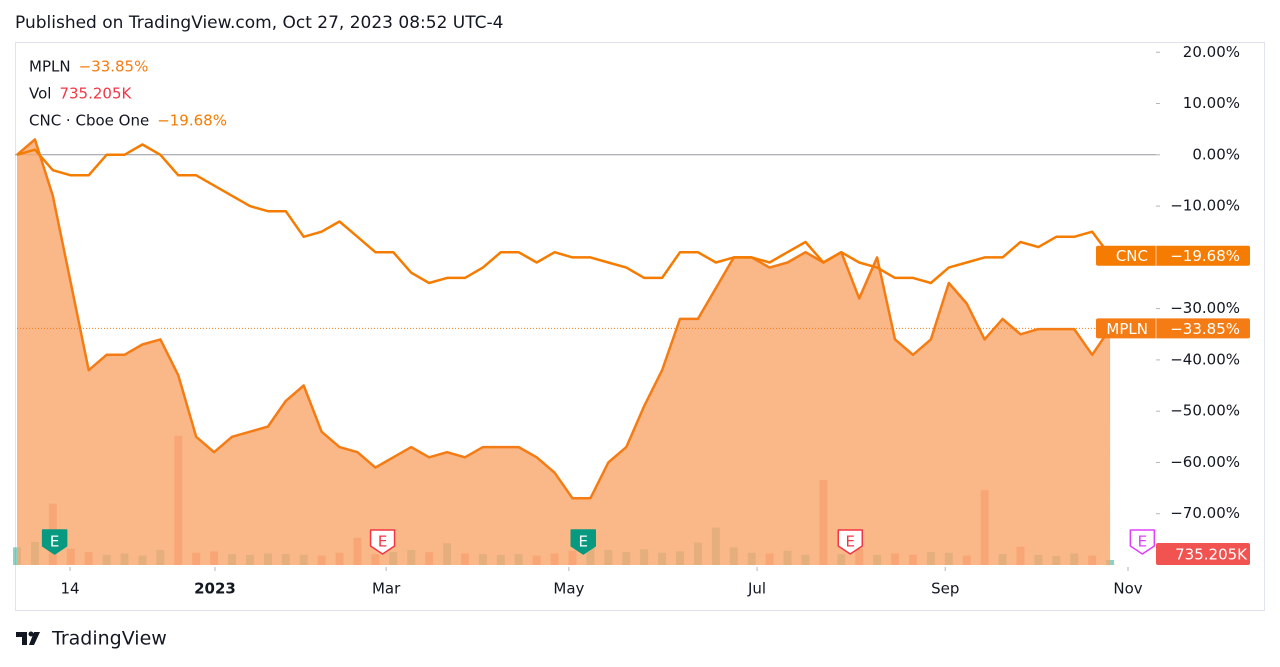 Image resolution: width=1280 pixels, height=667 pixels. I want to click on y-tick-label: −50.00%, so click(1205, 411).